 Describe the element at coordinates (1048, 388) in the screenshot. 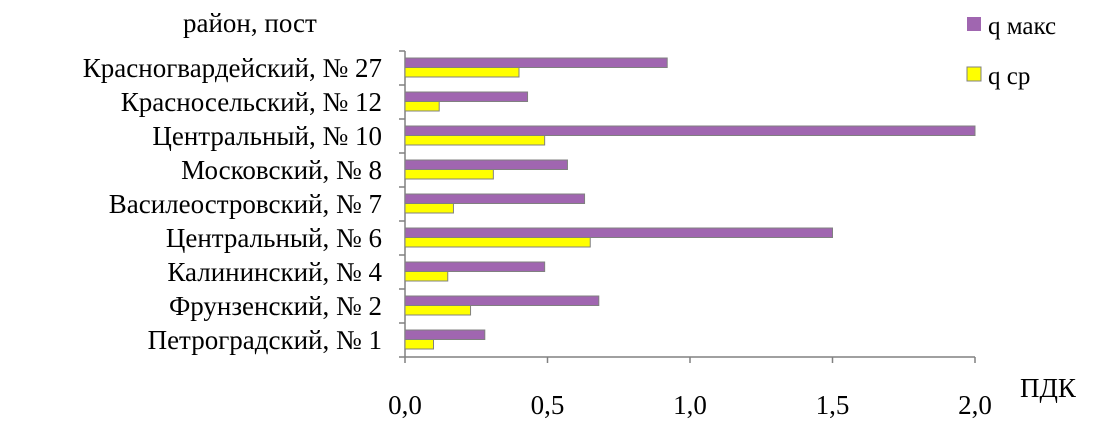

I see `x-axis-title: ПДК` at that location.